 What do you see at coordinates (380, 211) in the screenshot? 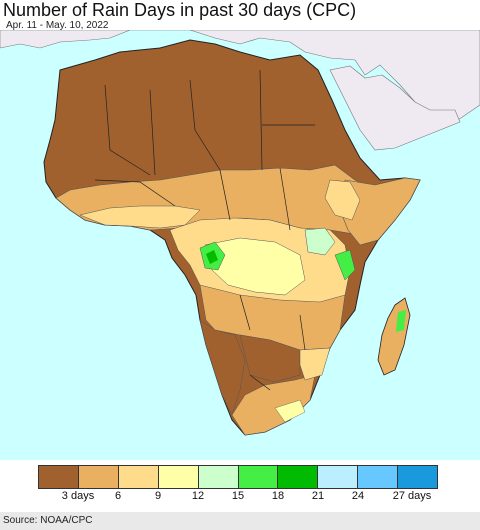
I see `horn-of-africa` at bounding box center [380, 211].